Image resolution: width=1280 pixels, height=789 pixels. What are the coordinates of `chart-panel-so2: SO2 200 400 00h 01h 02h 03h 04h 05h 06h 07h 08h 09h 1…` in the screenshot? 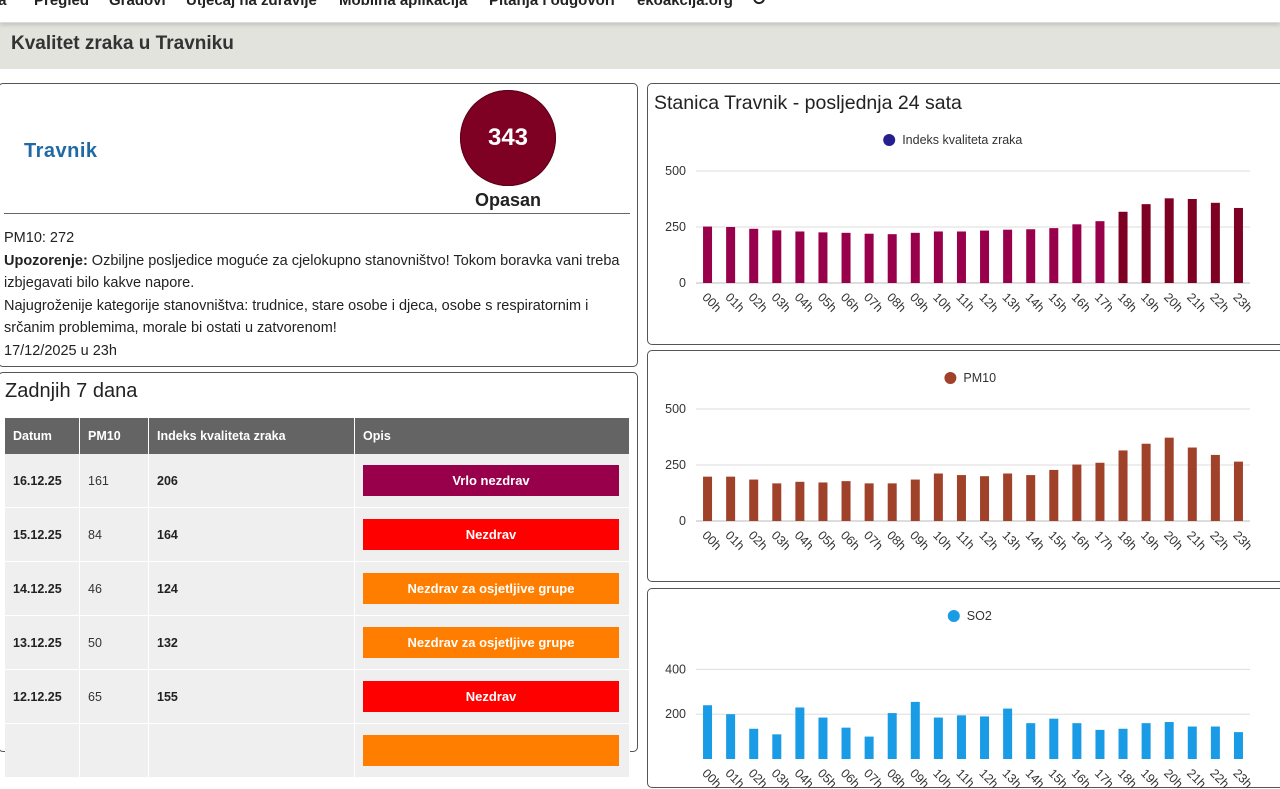 It's located at (963, 688).